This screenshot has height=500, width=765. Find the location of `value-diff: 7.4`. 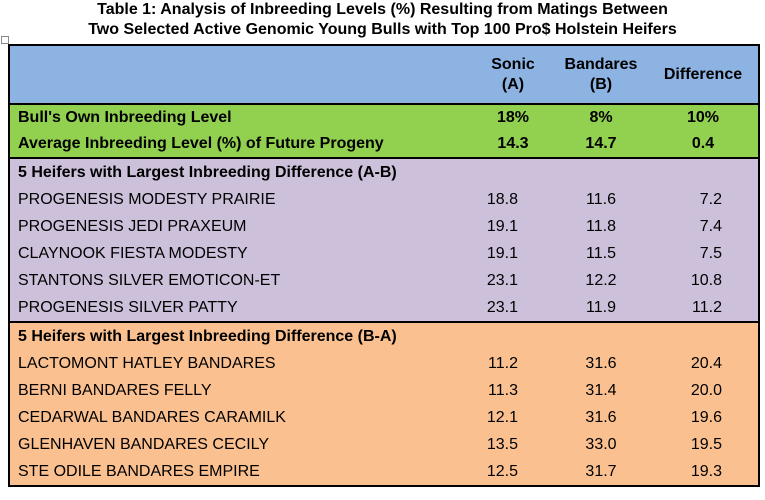

value-diff: 7.4 is located at coordinates (703, 226).